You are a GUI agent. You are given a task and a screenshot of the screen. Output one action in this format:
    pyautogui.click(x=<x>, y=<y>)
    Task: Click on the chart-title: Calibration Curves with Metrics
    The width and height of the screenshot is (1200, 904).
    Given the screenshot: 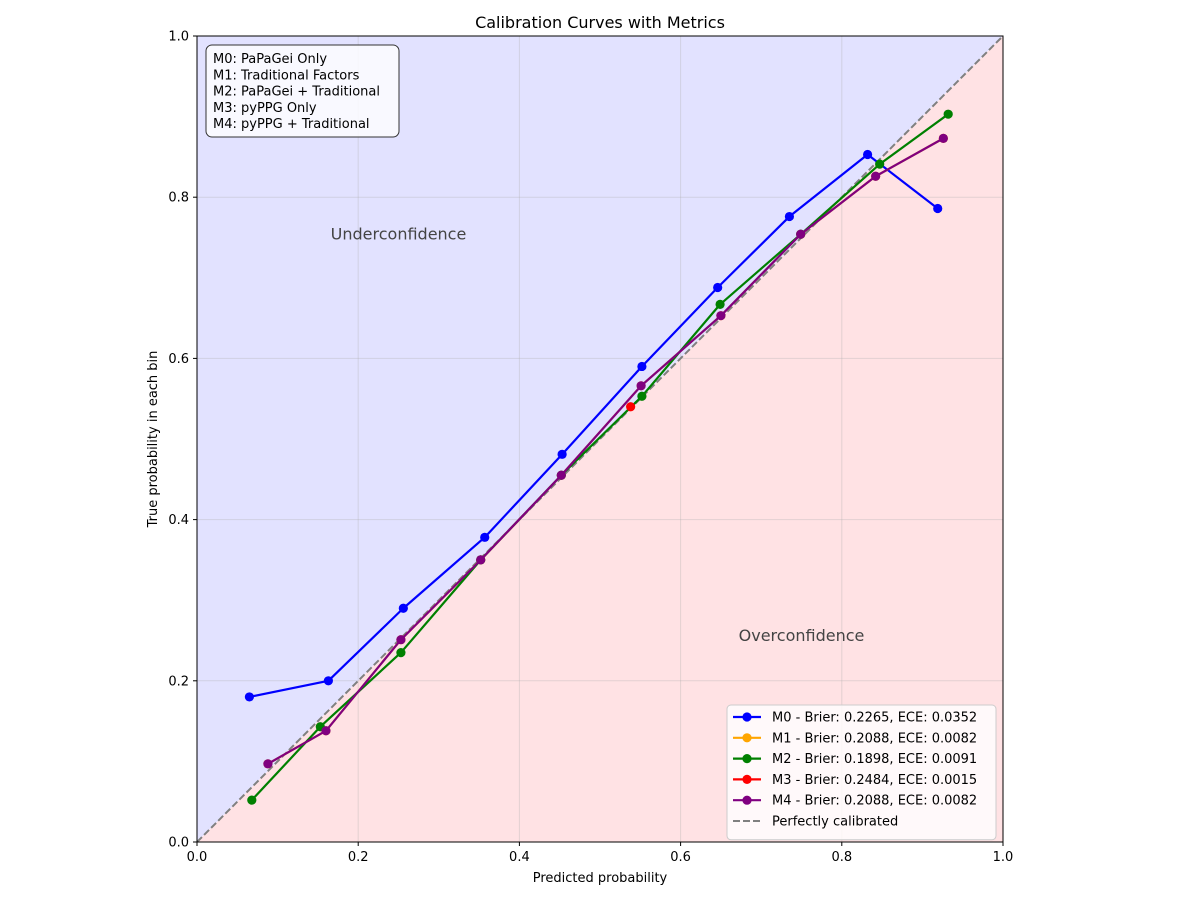 What is the action you would take?
    pyautogui.click(x=600, y=22)
    